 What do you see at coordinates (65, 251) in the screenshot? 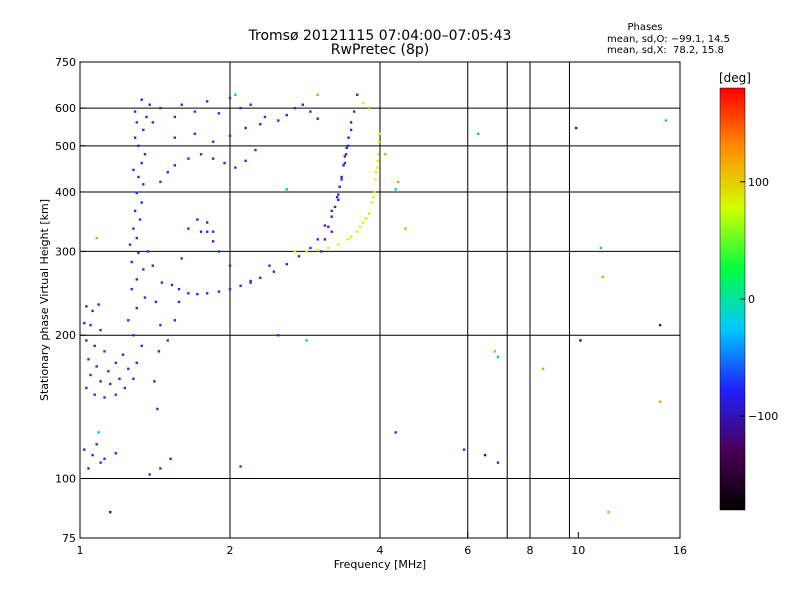
I see `y-tick-label: 300` at bounding box center [65, 251].